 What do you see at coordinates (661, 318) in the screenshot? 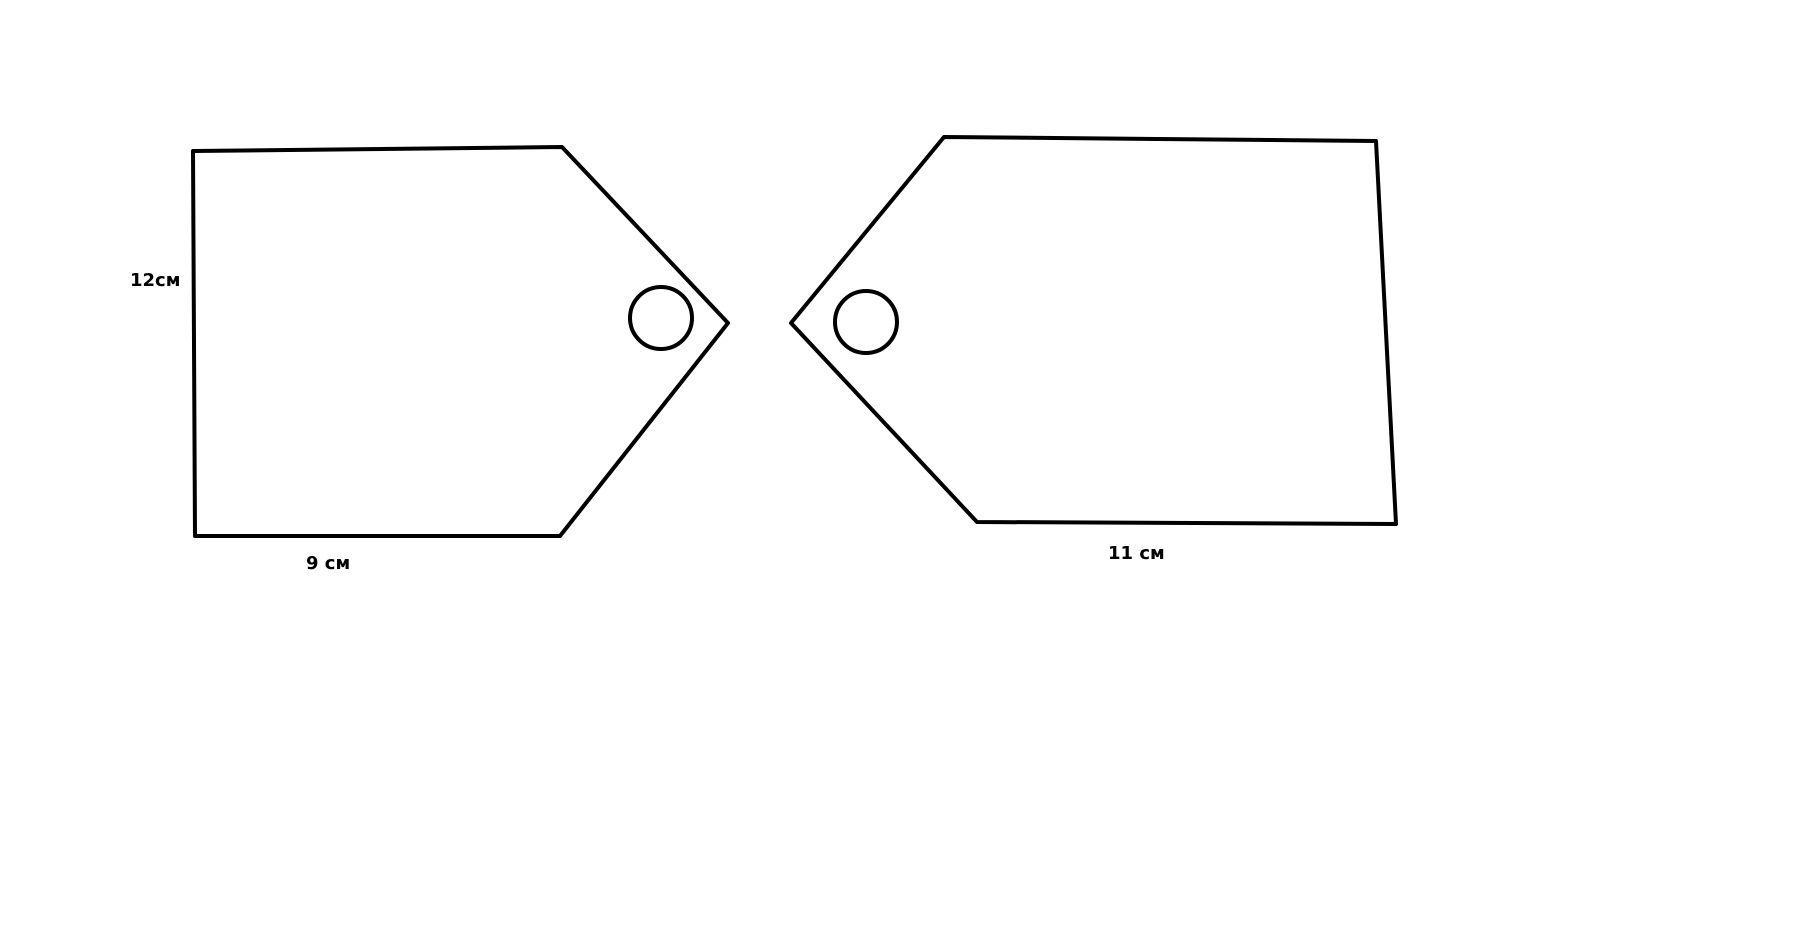
I see `left-tag-hole` at bounding box center [661, 318].